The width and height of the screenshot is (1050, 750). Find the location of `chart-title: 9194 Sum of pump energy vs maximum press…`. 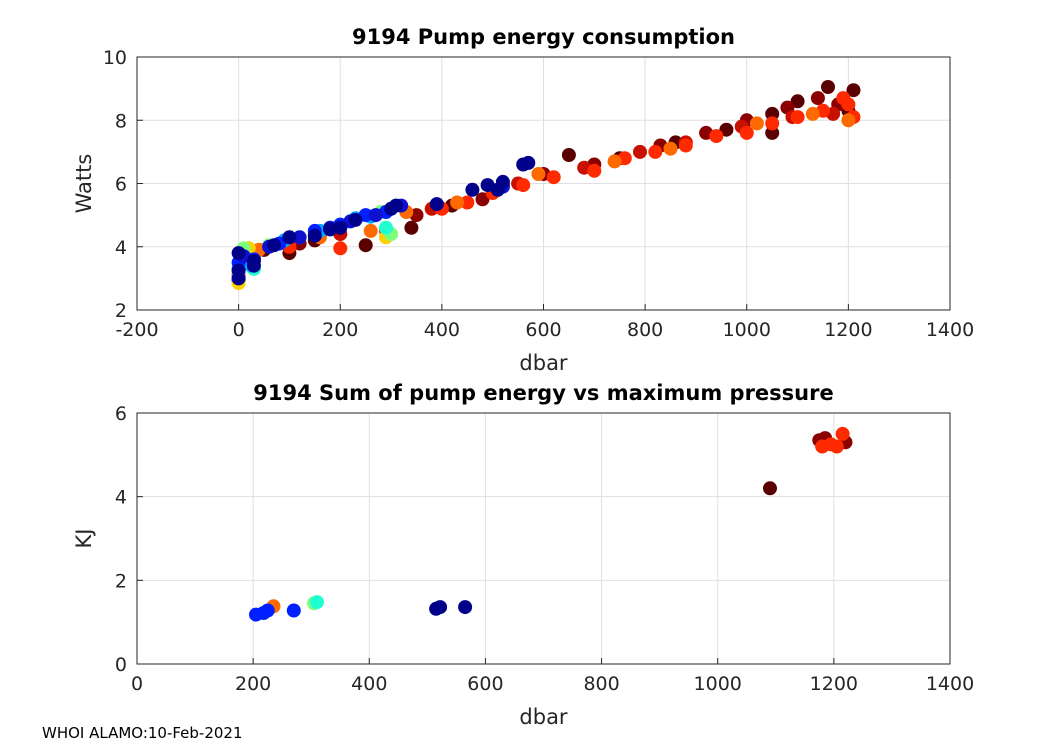

chart-title: 9194 Sum of pump energy vs maximum press… is located at coordinates (543, 393).